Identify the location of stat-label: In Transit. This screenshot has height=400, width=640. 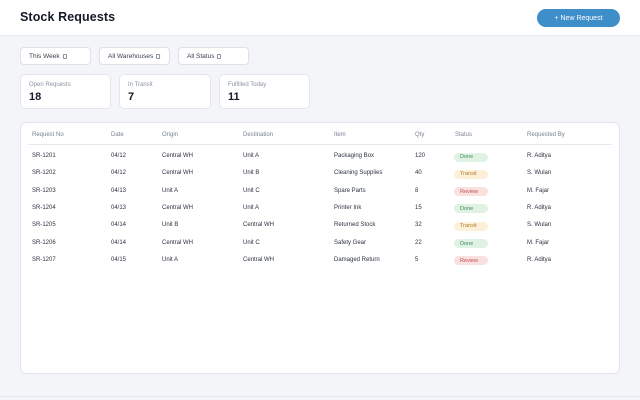
(140, 85).